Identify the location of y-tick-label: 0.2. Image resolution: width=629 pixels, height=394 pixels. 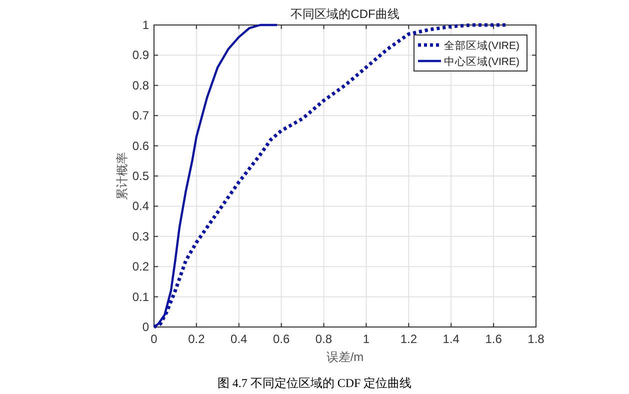
(141, 267).